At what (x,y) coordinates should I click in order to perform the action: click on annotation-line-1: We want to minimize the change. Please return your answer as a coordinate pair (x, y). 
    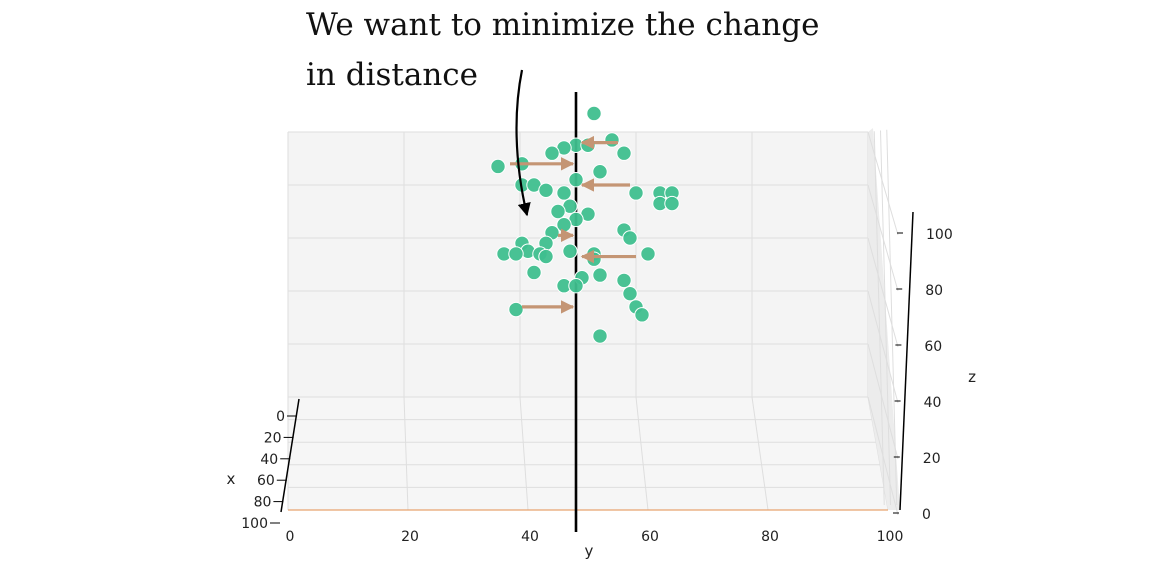
    Looking at the image, I should click on (563, 25).